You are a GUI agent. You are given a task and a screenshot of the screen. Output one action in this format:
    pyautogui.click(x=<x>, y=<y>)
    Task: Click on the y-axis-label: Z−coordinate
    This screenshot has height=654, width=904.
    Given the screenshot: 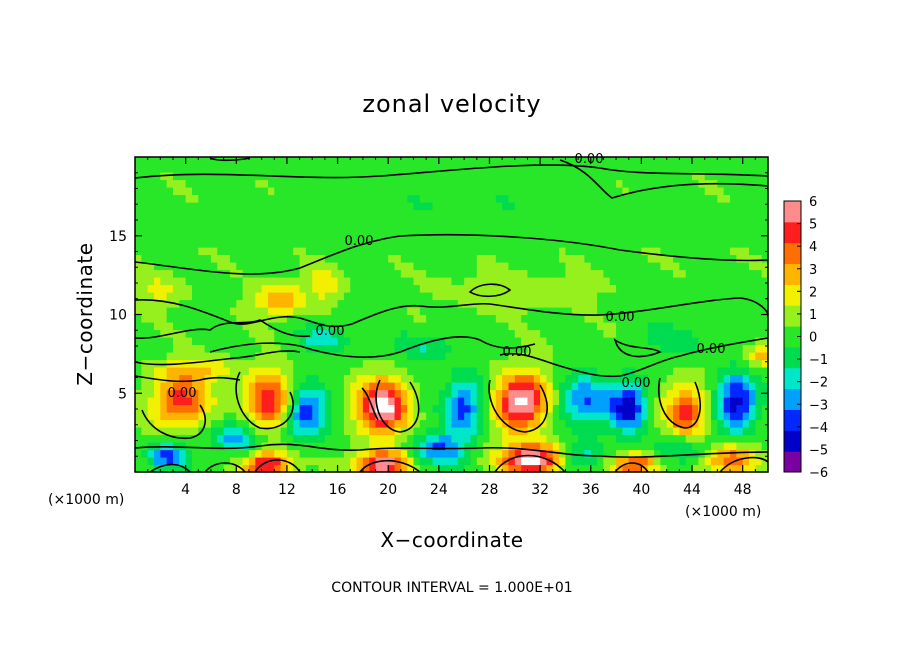 What is the action you would take?
    pyautogui.click(x=85, y=313)
    